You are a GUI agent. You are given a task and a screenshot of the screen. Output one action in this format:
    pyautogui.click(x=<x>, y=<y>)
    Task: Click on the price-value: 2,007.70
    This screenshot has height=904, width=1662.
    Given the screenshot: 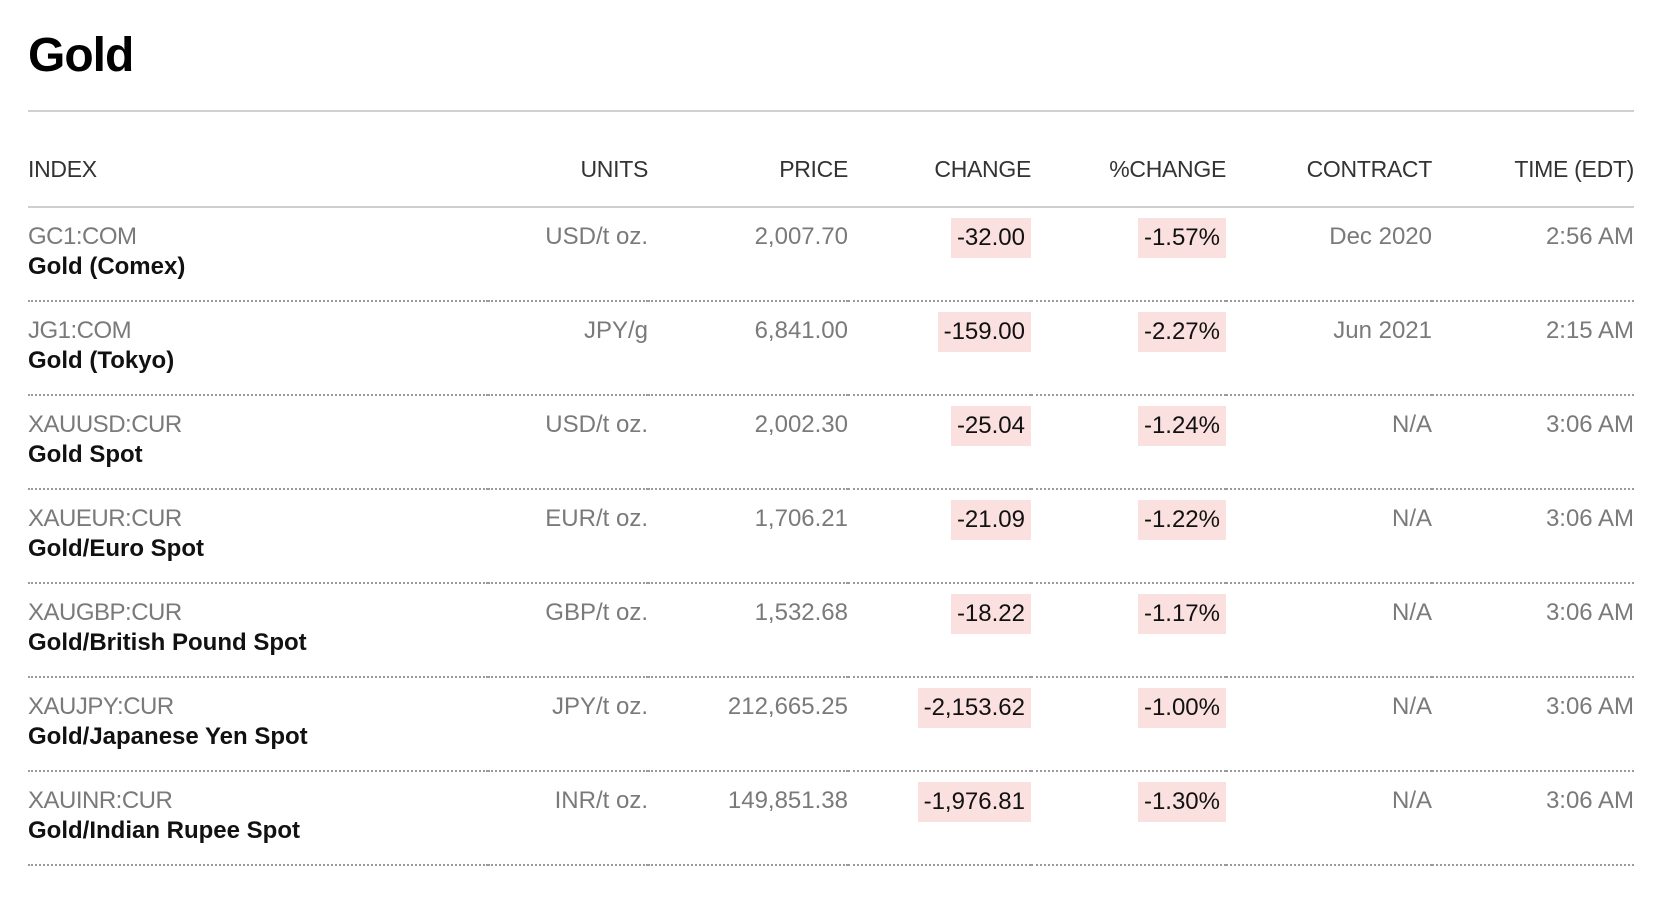 What is the action you would take?
    pyautogui.click(x=801, y=236)
    